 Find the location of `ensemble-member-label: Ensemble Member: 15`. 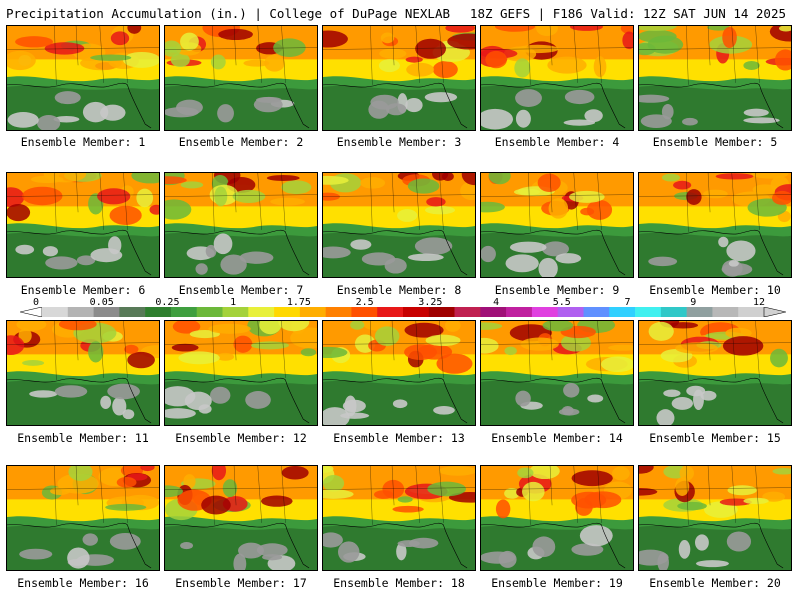

ensemble-member-label: Ensemble Member: 15 is located at coordinates (715, 438).